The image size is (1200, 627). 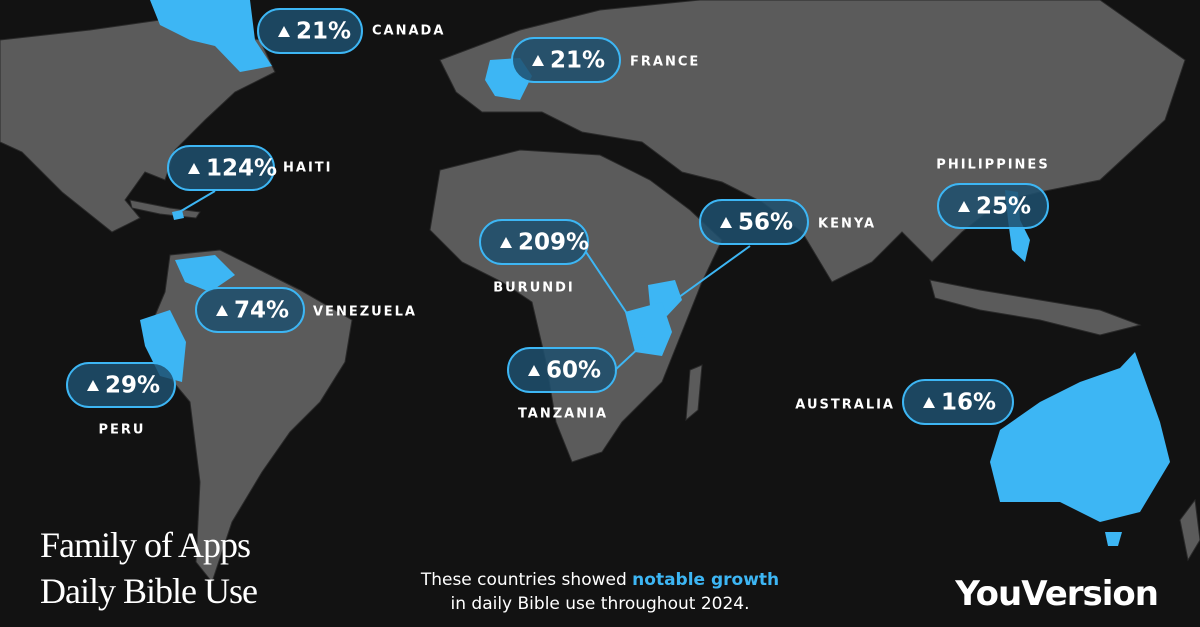 What do you see at coordinates (149, 591) in the screenshot?
I see `title-line: Daily Bible Use` at bounding box center [149, 591].